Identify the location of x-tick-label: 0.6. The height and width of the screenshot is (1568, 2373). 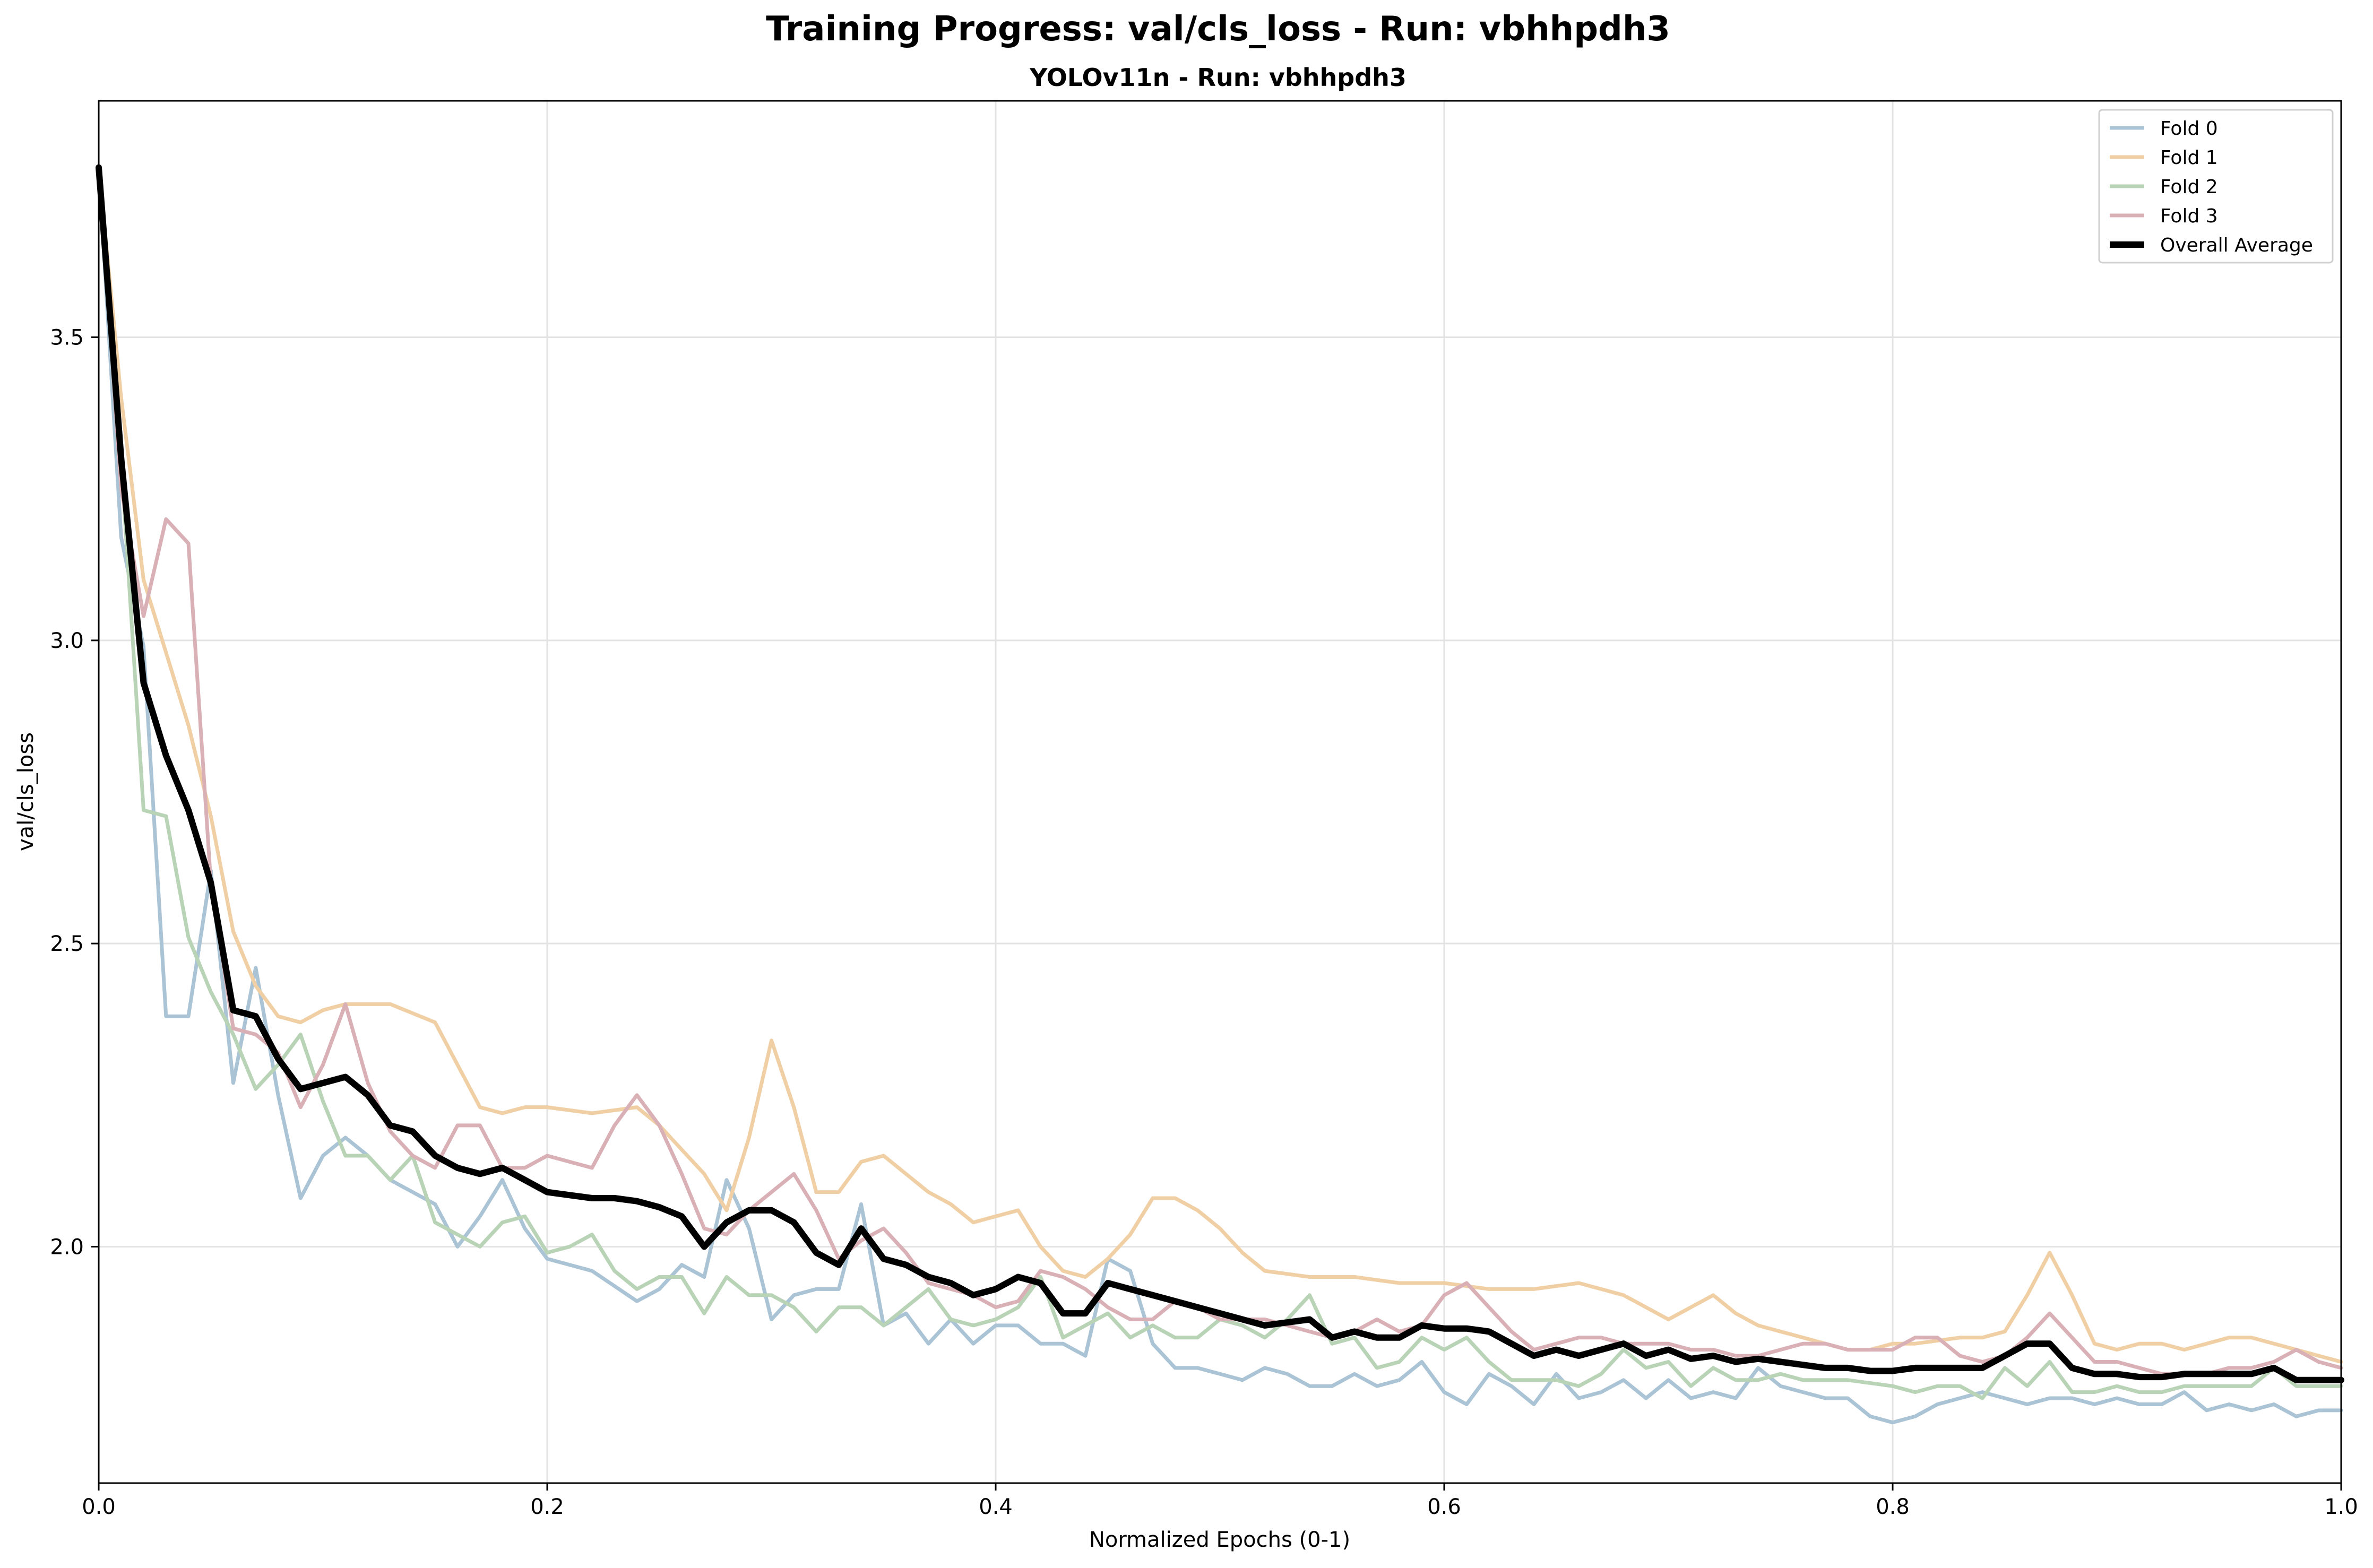
(1444, 1507).